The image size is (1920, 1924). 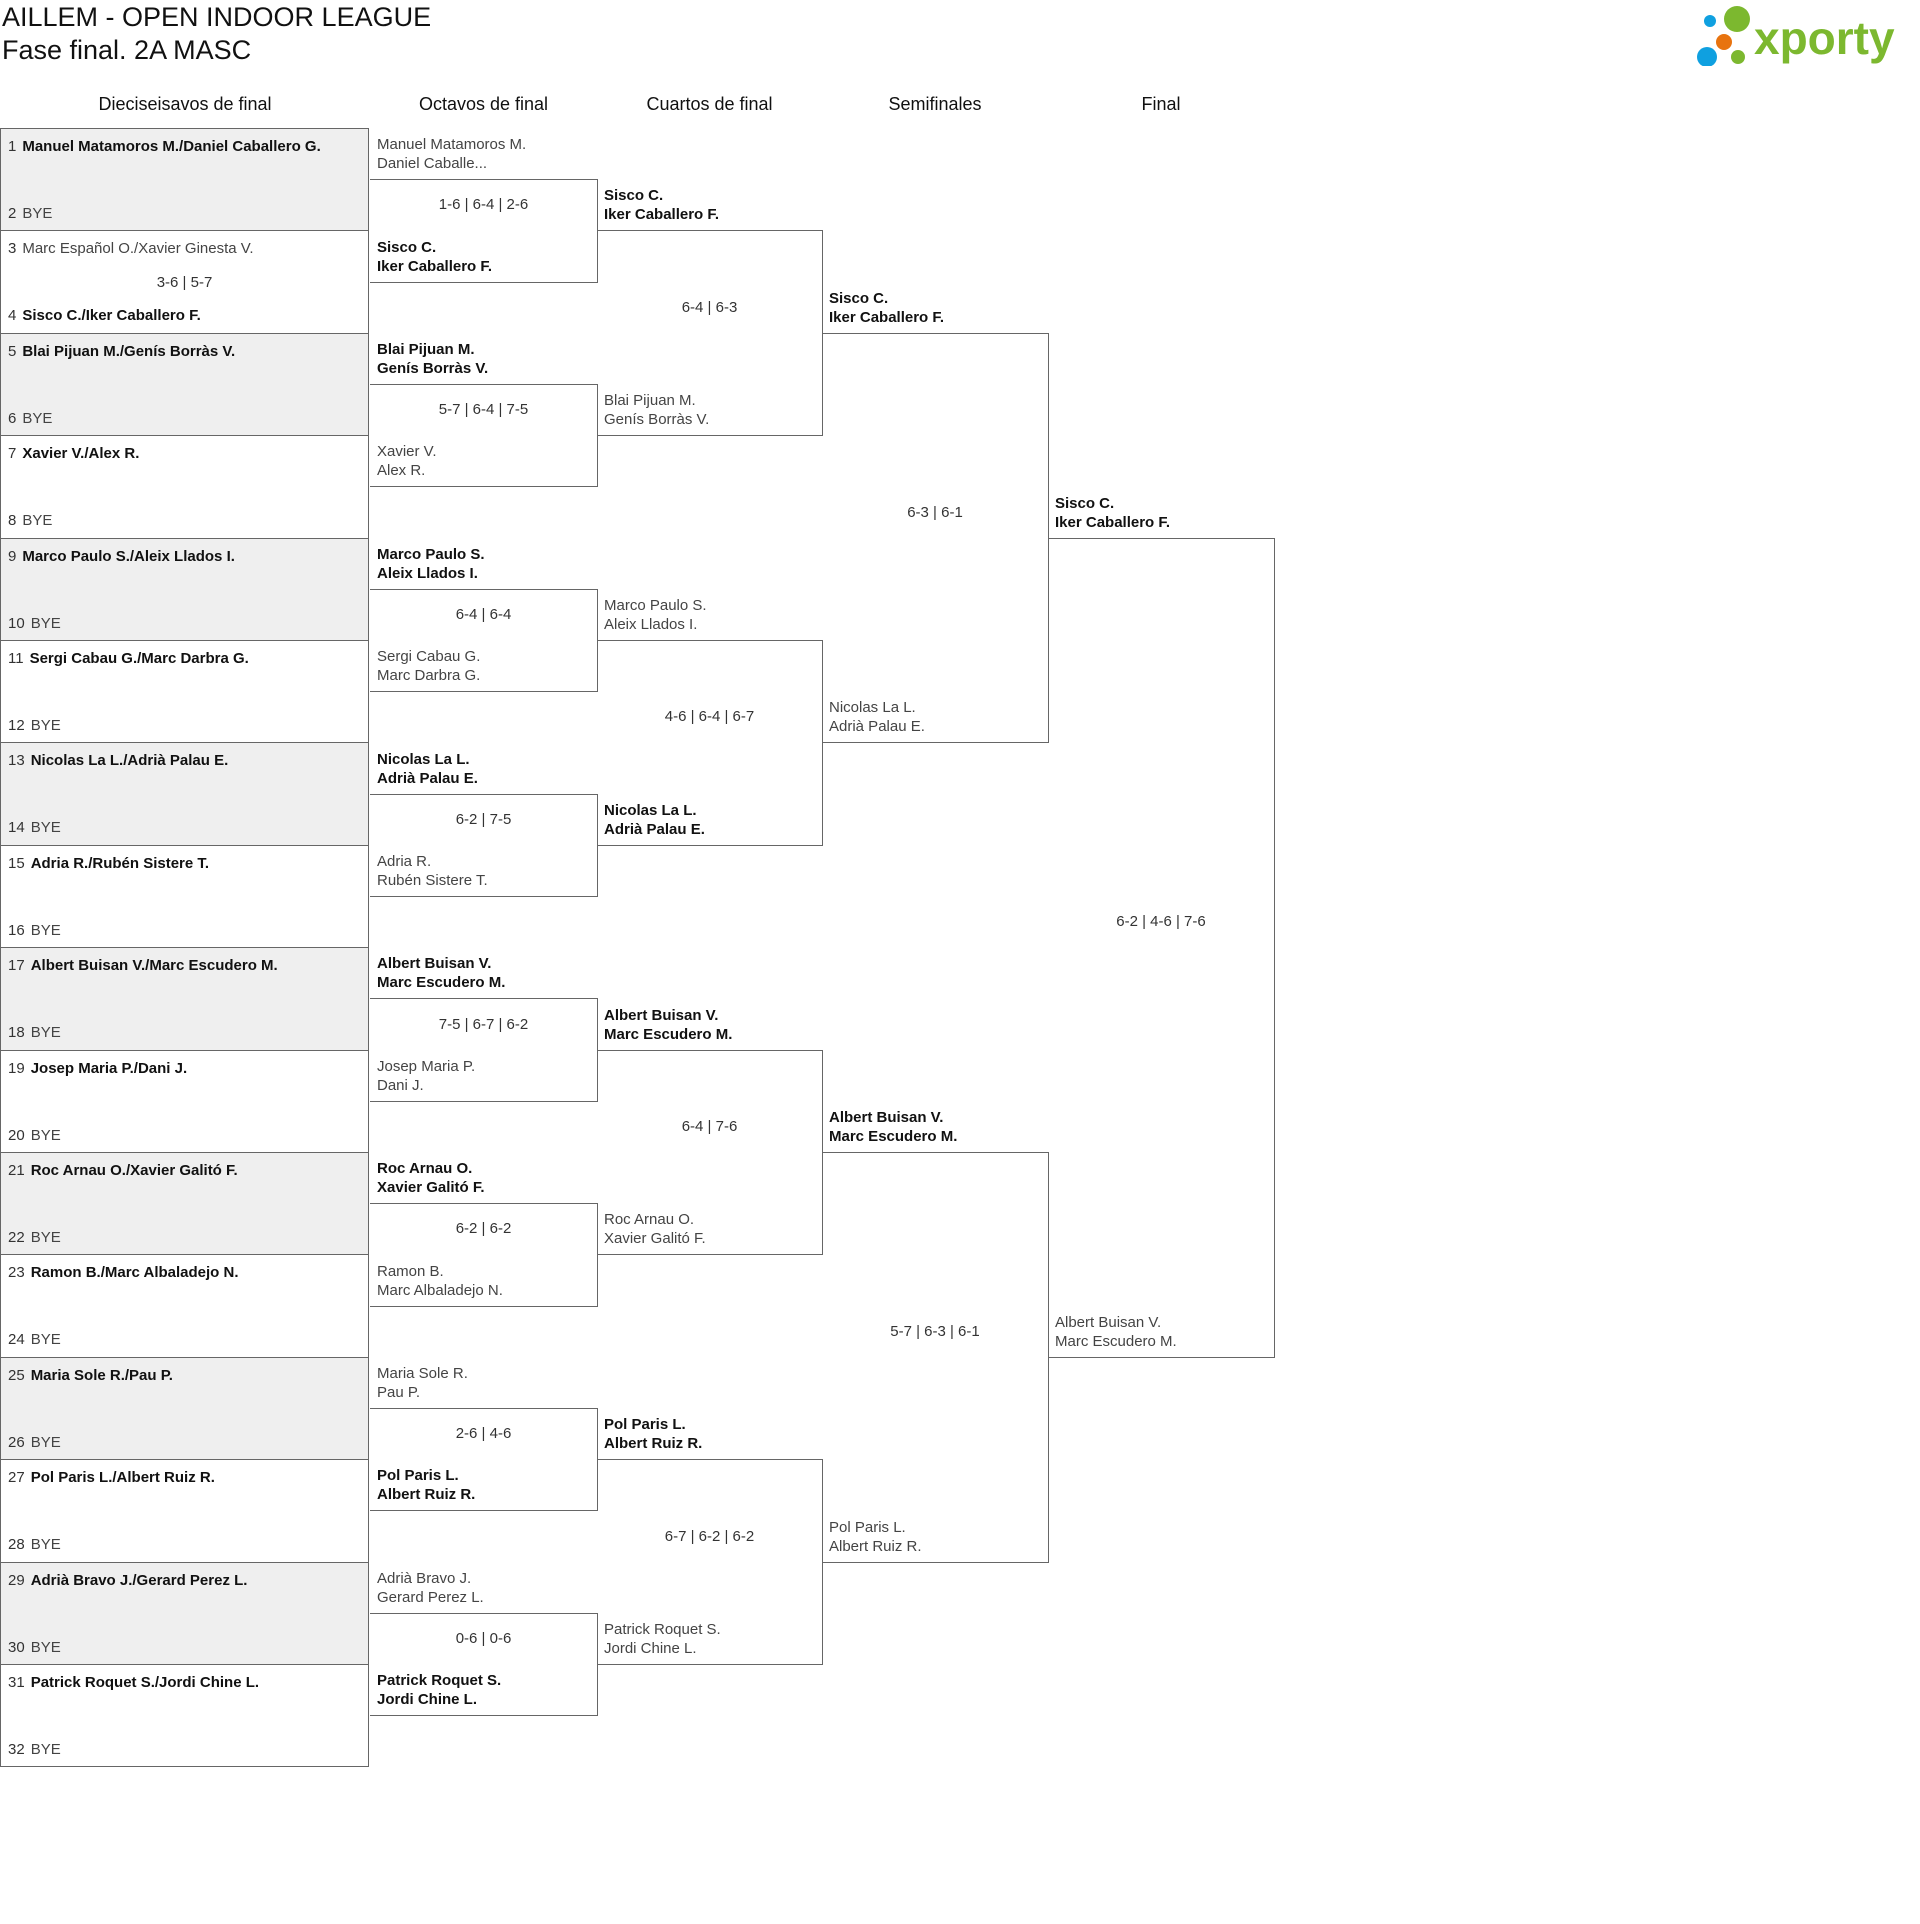 What do you see at coordinates (483, 410) in the screenshot?
I see `match-score: 5-7 | 6-4 | 7-5` at bounding box center [483, 410].